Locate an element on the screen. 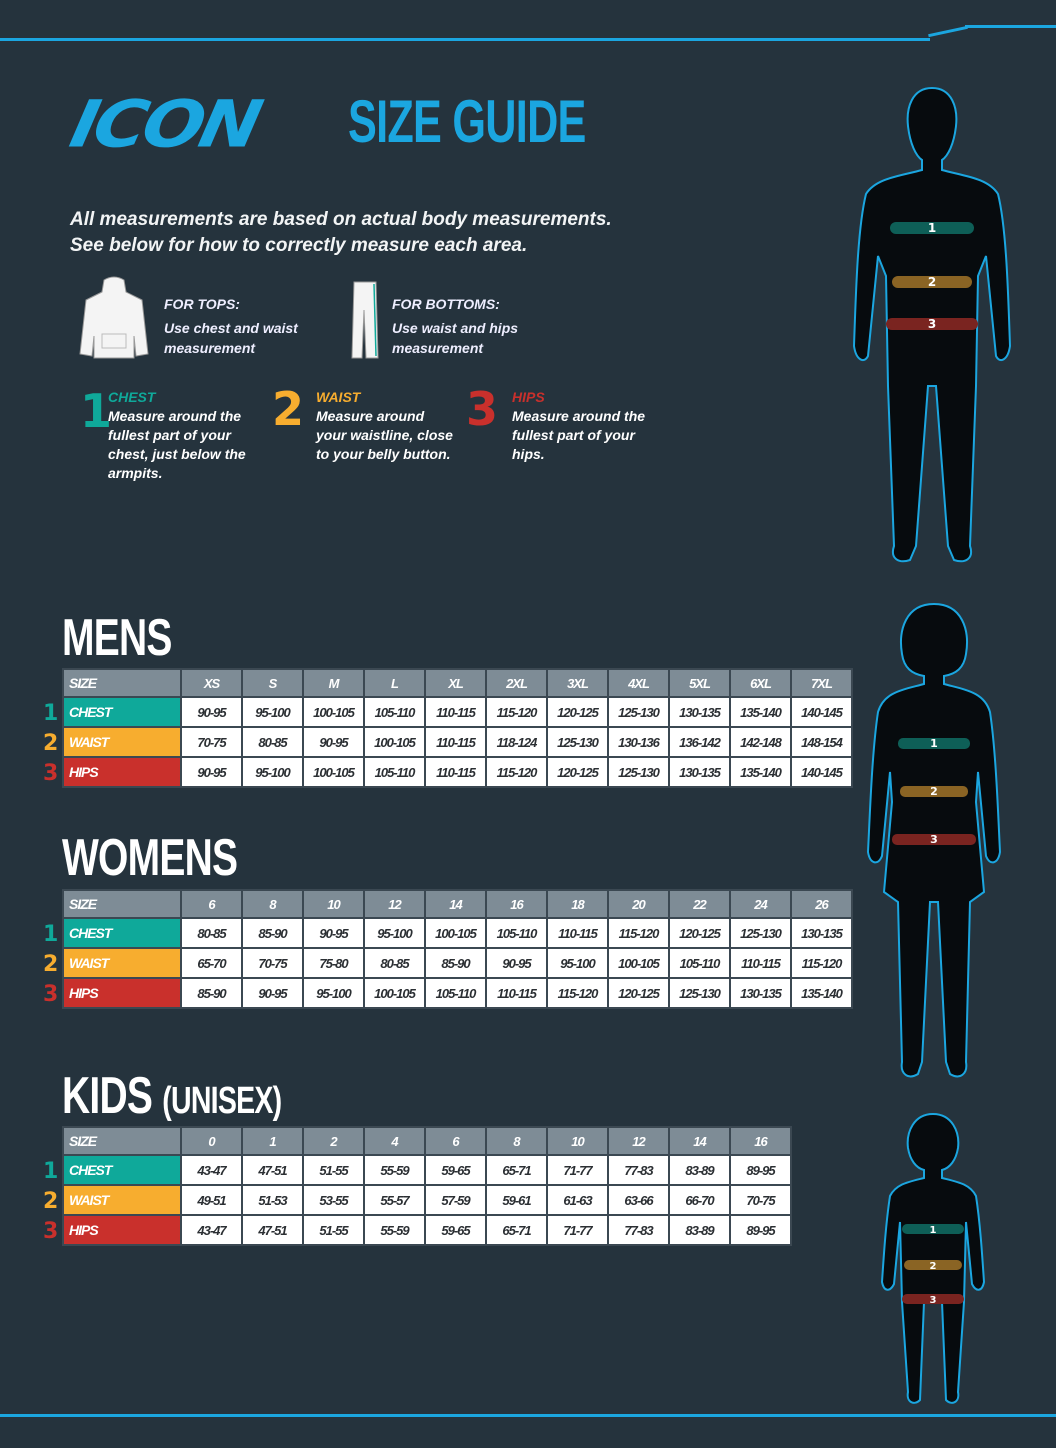  table-cell: 63-66 is located at coordinates (638, 1200).